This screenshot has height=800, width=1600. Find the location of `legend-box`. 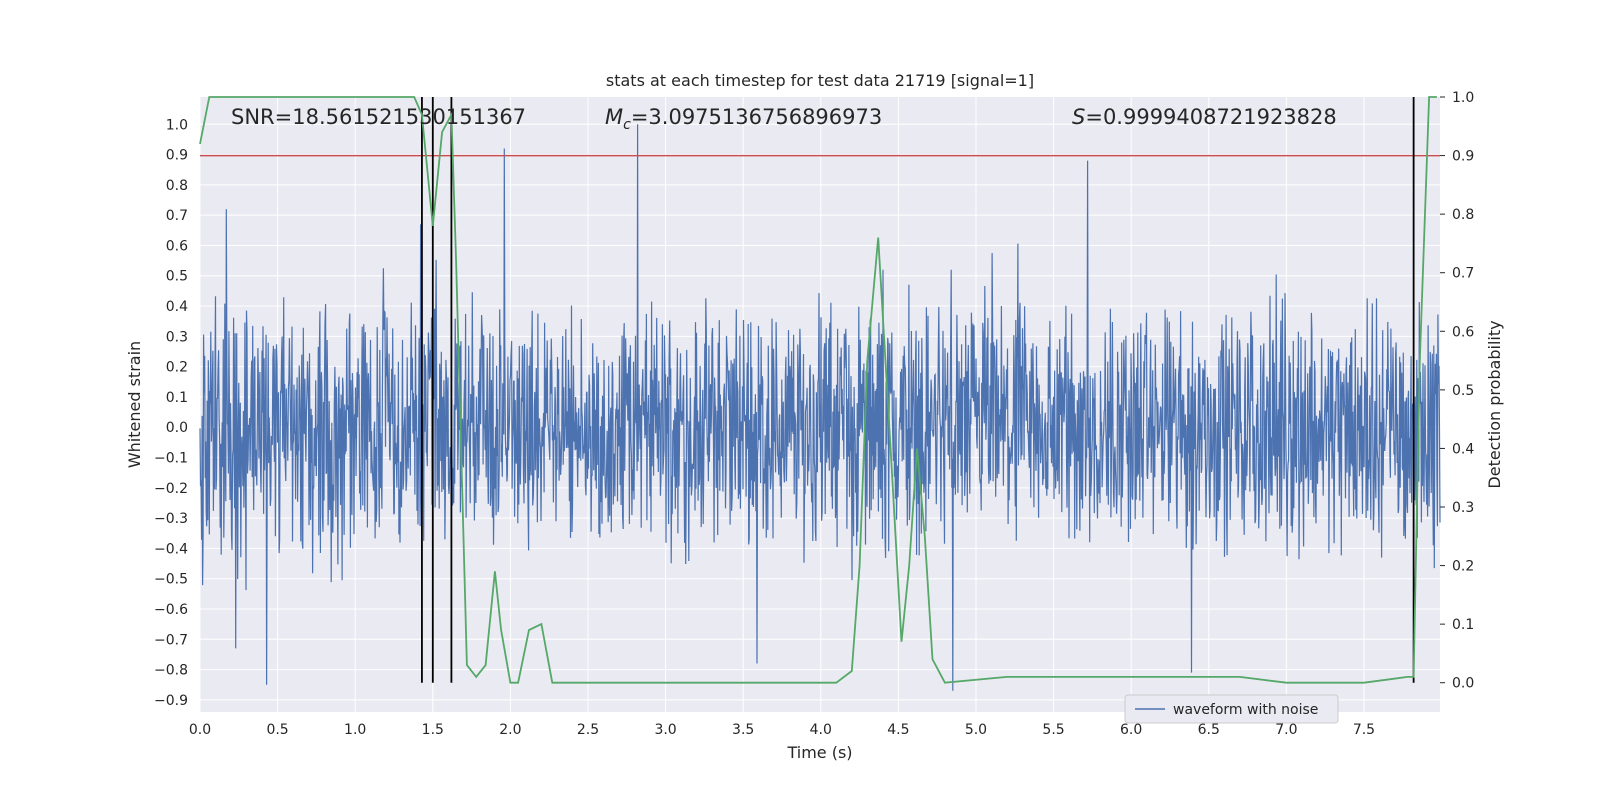

legend-box is located at coordinates (1231, 709).